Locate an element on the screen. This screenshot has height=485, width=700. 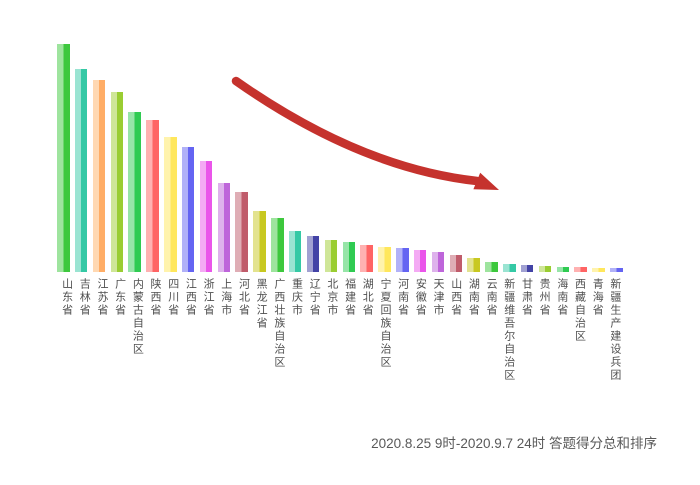
x-axis-label-slot: 福建省 is located at coordinates (349, 297).